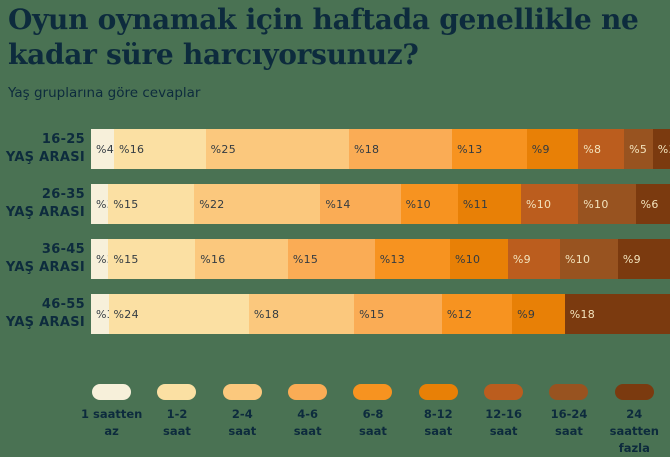  What do you see at coordinates (63, 194) in the screenshot?
I see `row-label-age-range: 26-35` at bounding box center [63, 194].